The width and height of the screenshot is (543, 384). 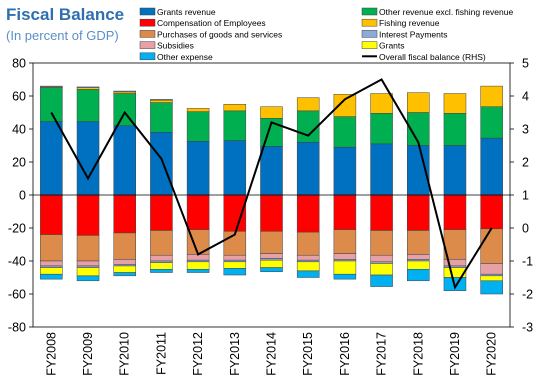 I want to click on x-tick-label: FY2013, so click(x=235, y=354).